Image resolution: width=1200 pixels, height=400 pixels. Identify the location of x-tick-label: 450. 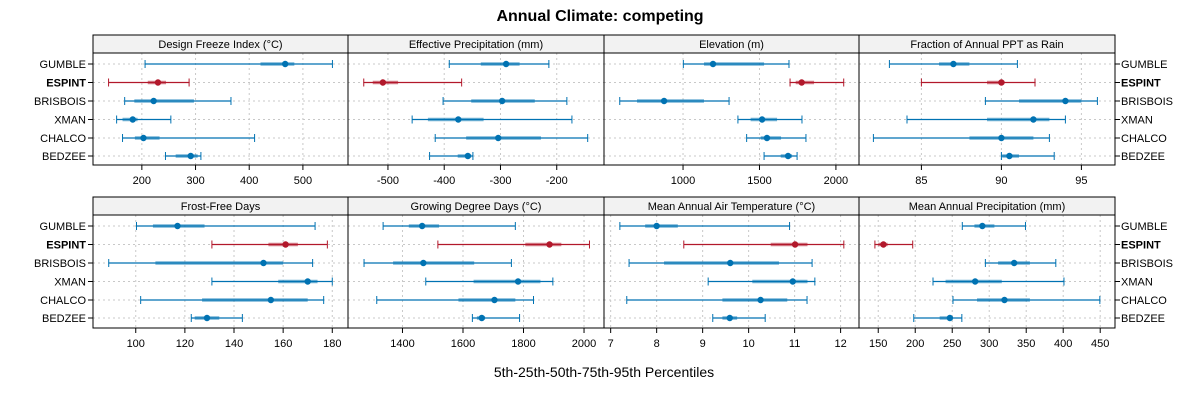
(1100, 344).